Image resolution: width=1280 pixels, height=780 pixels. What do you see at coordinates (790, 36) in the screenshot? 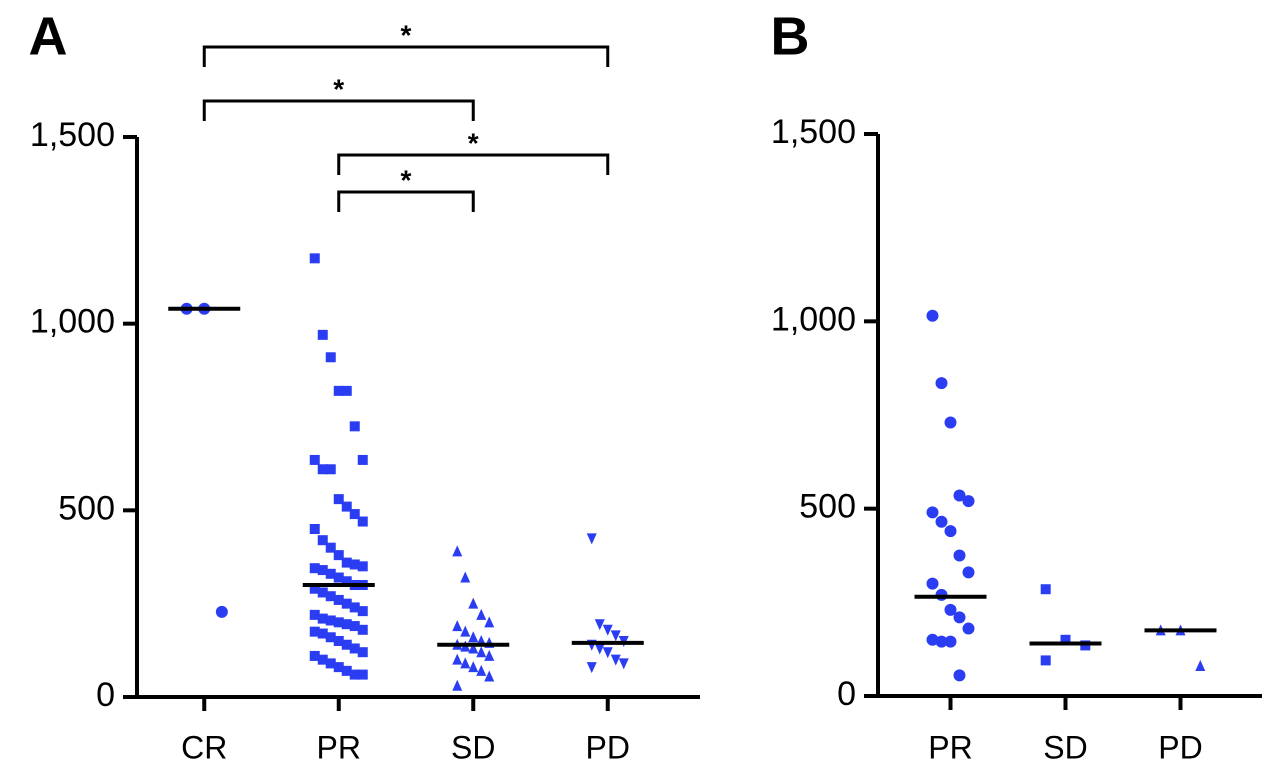
I see `panel-label: B` at bounding box center [790, 36].